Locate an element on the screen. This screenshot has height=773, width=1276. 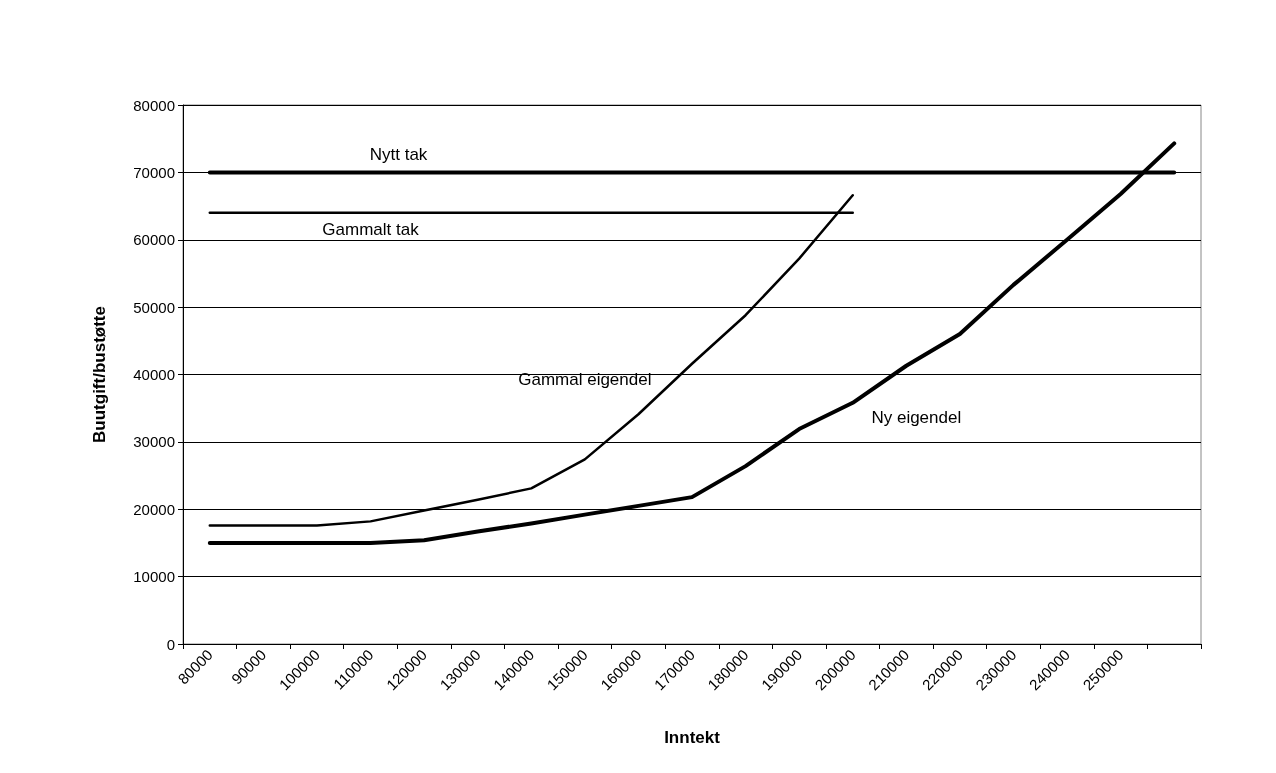
y-tick-label: 50000 is located at coordinates (154, 307).